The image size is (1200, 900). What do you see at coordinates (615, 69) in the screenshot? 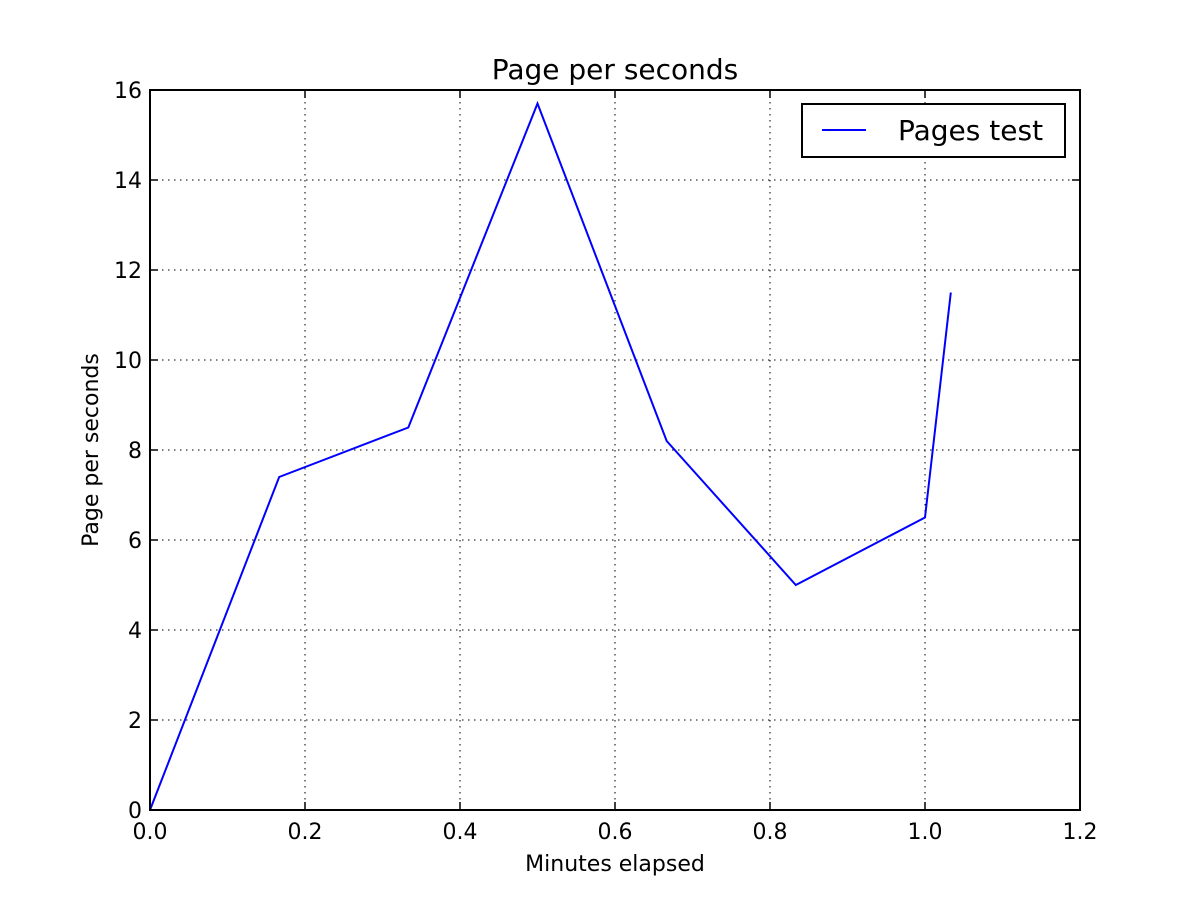
I see `chart-title: Page per seconds` at bounding box center [615, 69].